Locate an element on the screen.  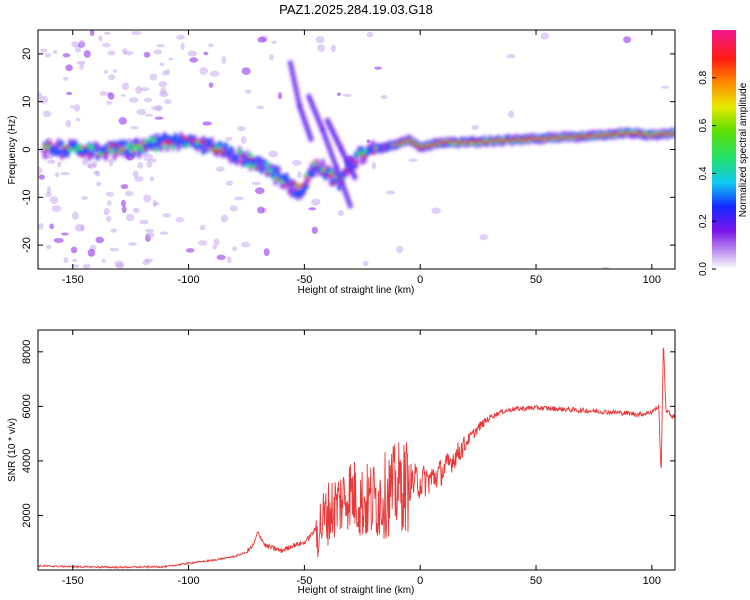
y-tick-label: 2000 is located at coordinates (27, 515).